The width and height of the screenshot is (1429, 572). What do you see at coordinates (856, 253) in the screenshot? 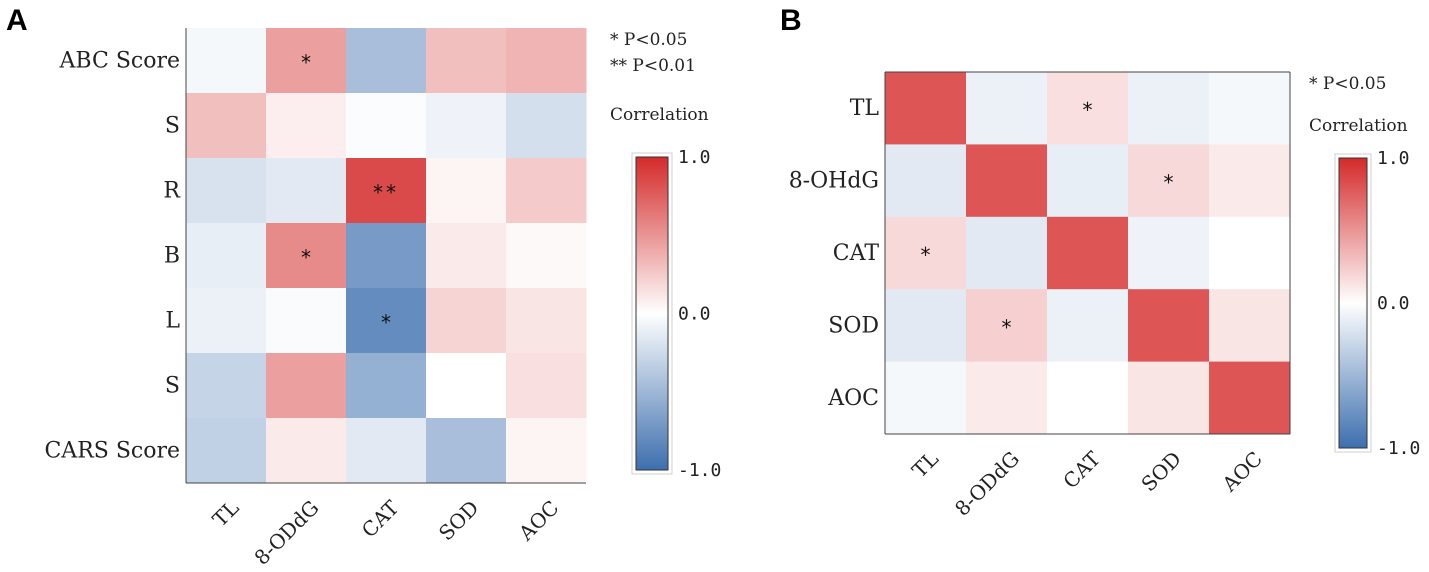
I see `row-label-cat: CAT` at bounding box center [856, 253].